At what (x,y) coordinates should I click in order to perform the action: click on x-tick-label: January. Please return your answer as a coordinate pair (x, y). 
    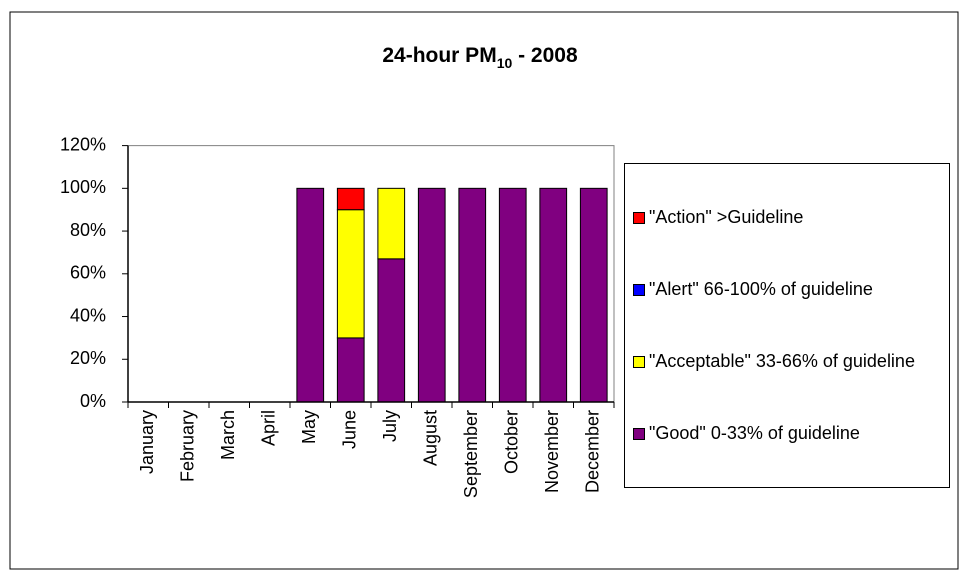
    Looking at the image, I should click on (147, 442).